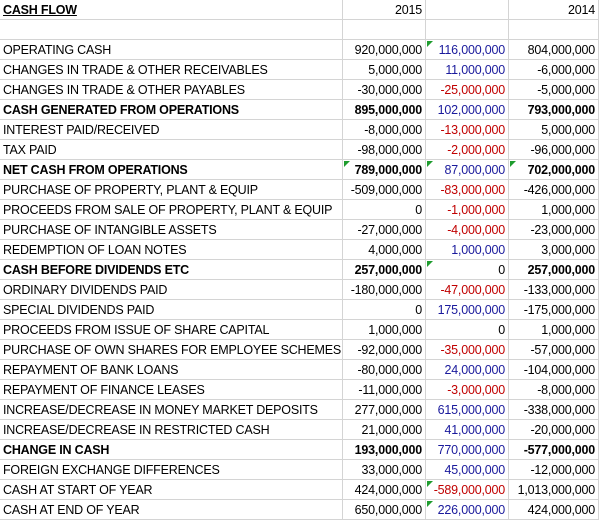 The width and height of the screenshot is (599, 522). Describe the element at coordinates (467, 170) in the screenshot. I see `difference-cell: 87,000,000` at that location.